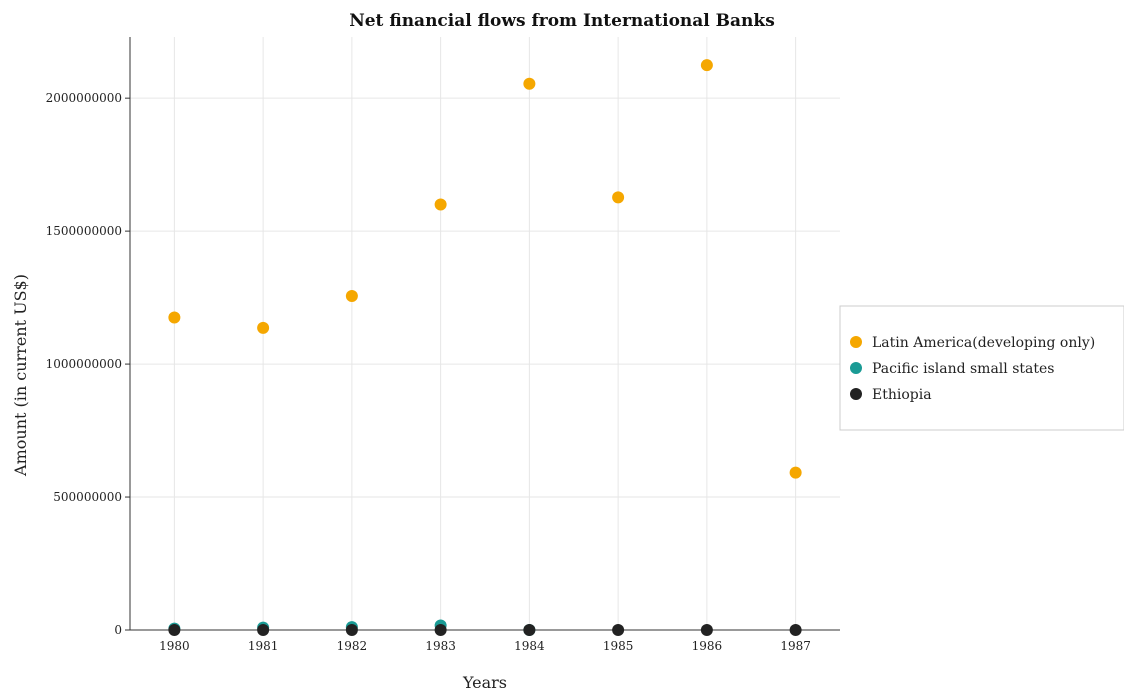  Describe the element at coordinates (84, 231) in the screenshot. I see `y-tick-label: 1500000000` at that location.